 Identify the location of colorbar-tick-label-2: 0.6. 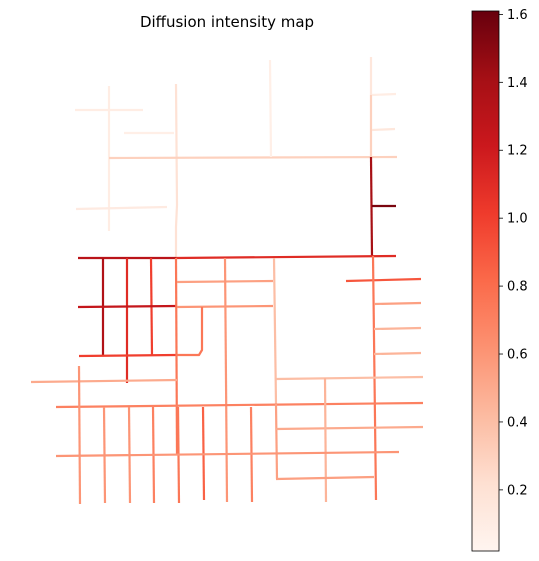
(517, 355).